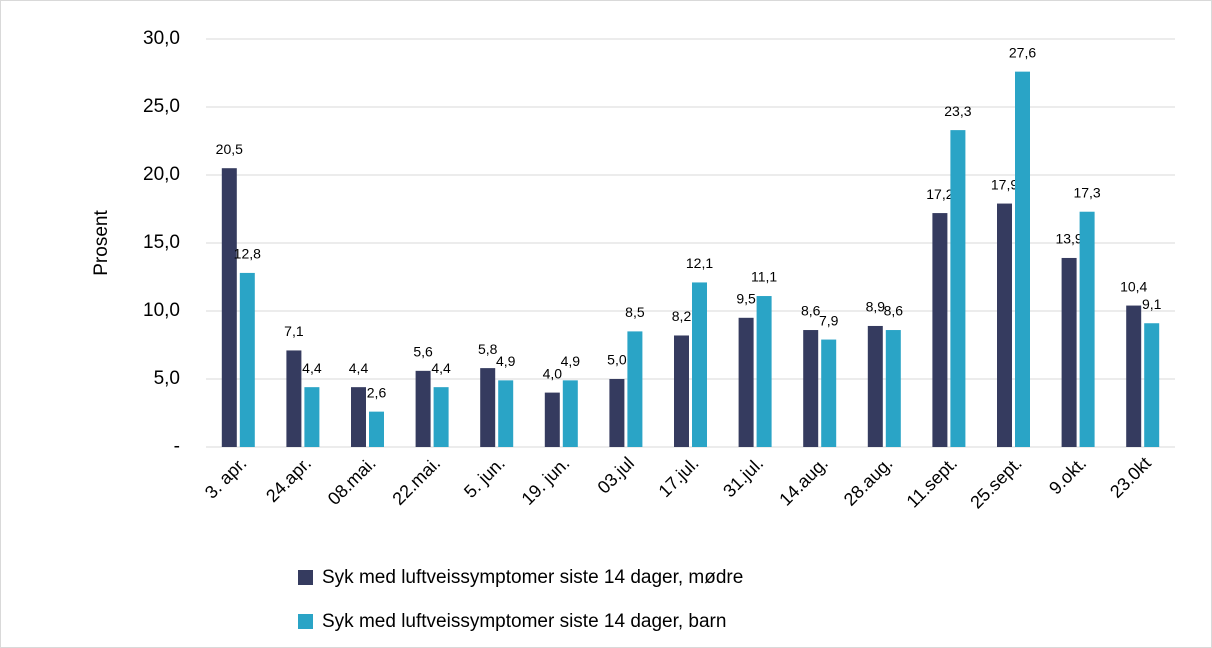  What do you see at coordinates (1022, 52) in the screenshot?
I see `value-label: 27,6` at bounding box center [1022, 52].